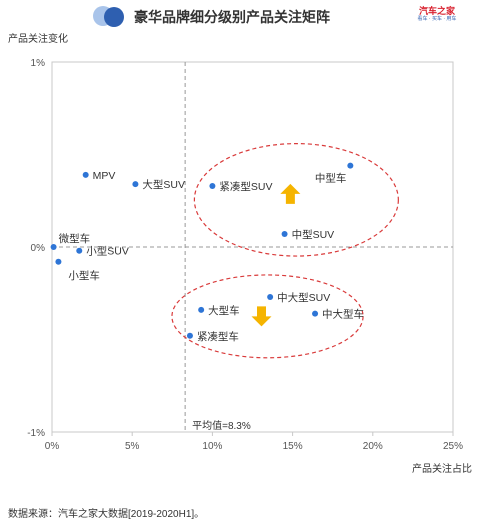 The image size is (480, 531). I want to click on point-label: 中型SUV, so click(313, 234).